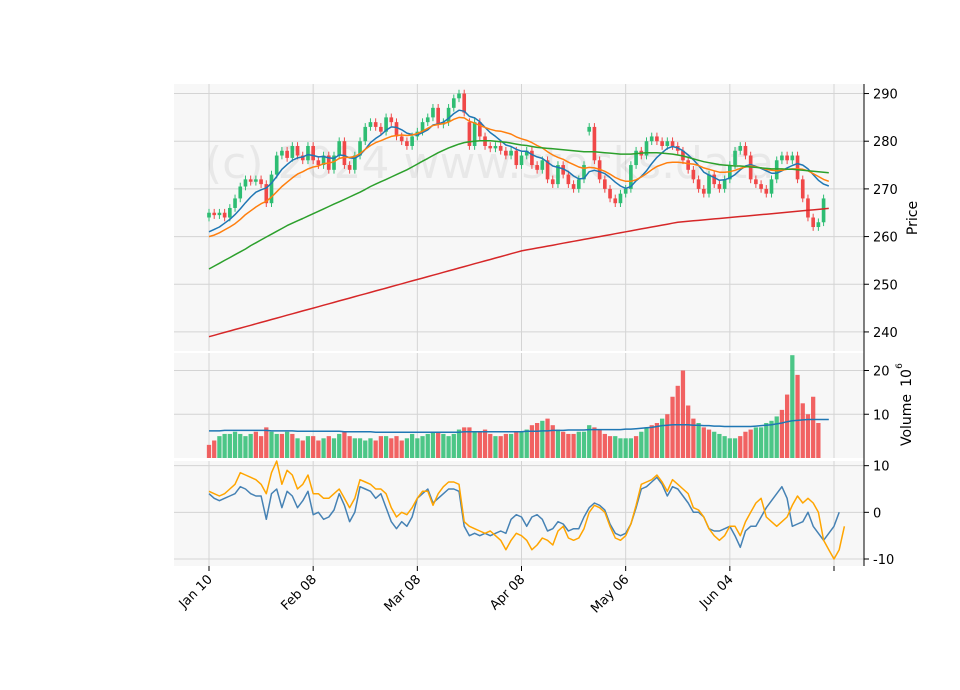 This screenshot has height=690, width=960. What do you see at coordinates (900, 366) in the screenshot?
I see `volume-unit-exponent: 6` at bounding box center [900, 366].